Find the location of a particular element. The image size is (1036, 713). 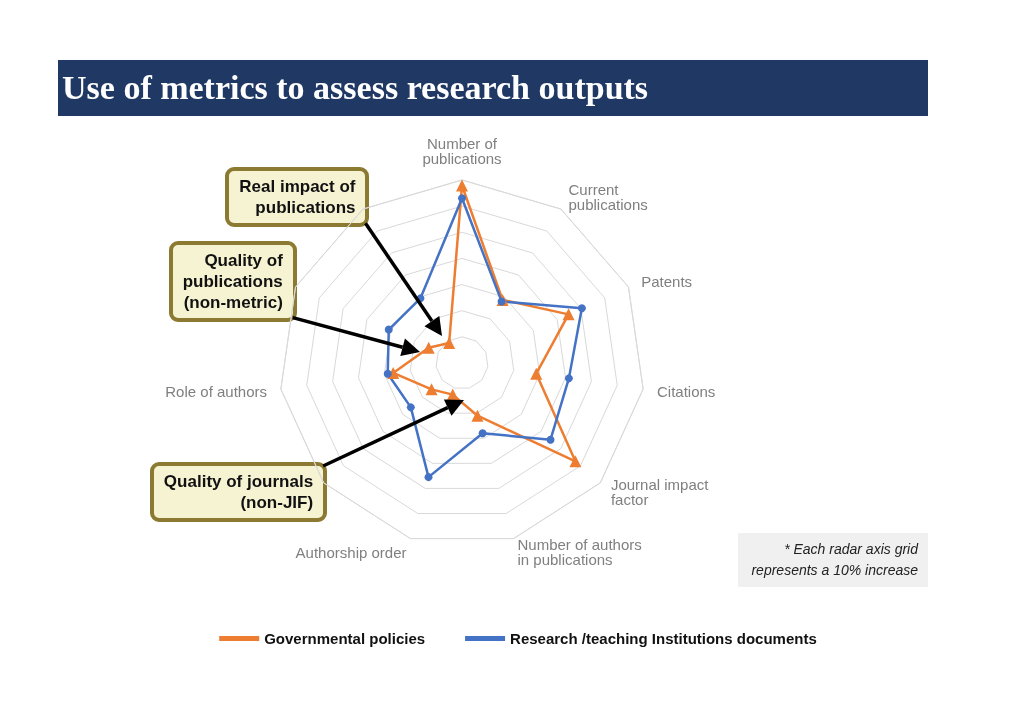

spoke-label: Role of authors is located at coordinates (216, 391).